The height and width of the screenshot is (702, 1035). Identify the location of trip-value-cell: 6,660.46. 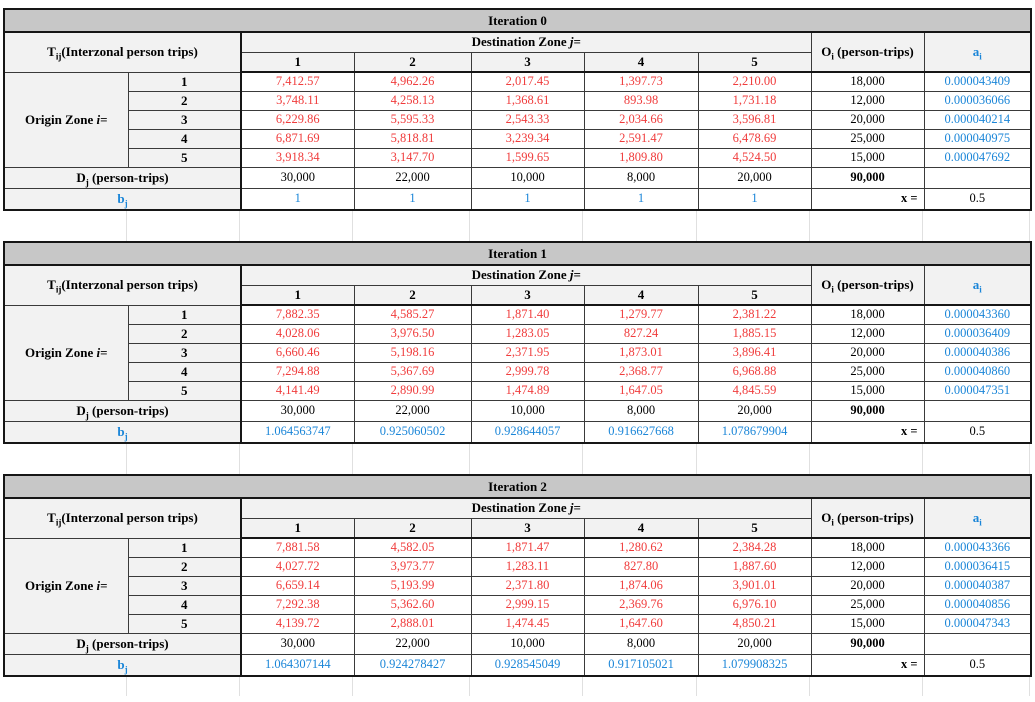
(297, 352).